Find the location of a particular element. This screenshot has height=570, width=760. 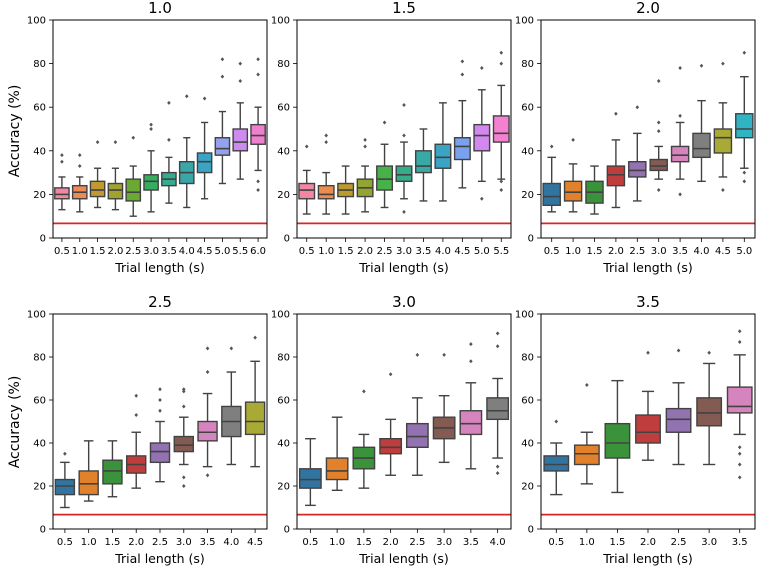

x-axis-label: Trial length (s) is located at coordinates (159, 558).